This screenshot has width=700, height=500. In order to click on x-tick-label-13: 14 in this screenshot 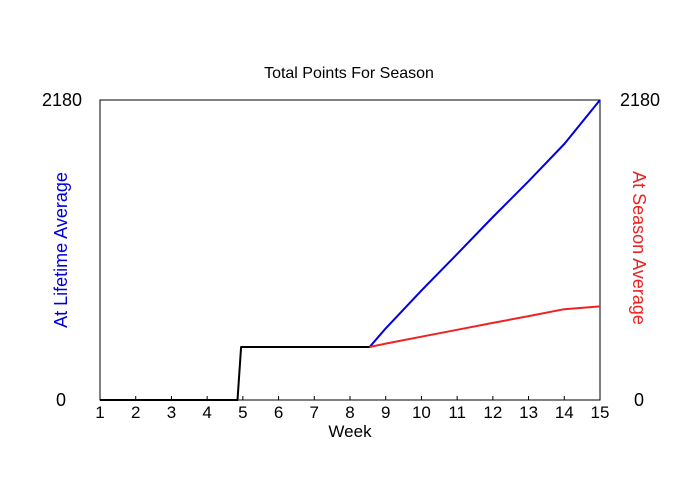, I will do `click(564, 412)`.